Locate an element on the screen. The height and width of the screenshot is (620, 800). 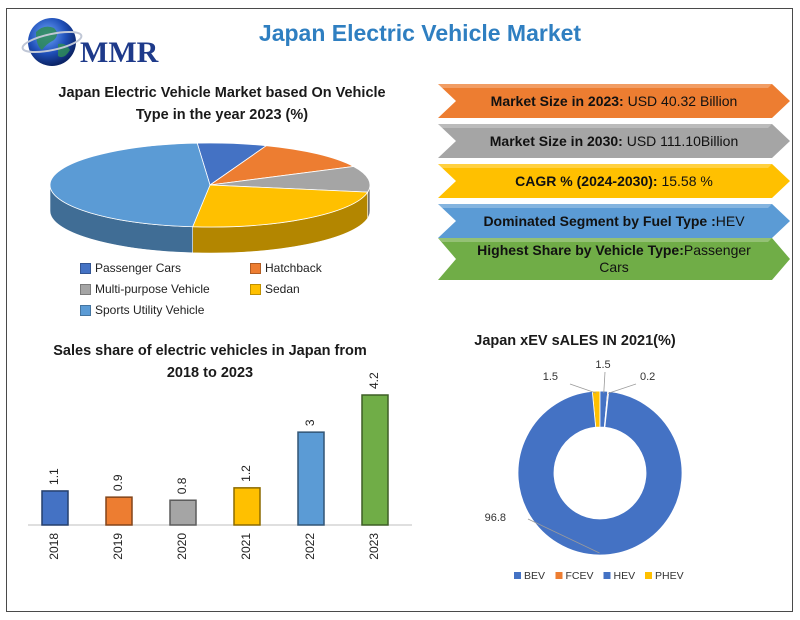
legend-item-sedan: Sedan is located at coordinates (275, 289).